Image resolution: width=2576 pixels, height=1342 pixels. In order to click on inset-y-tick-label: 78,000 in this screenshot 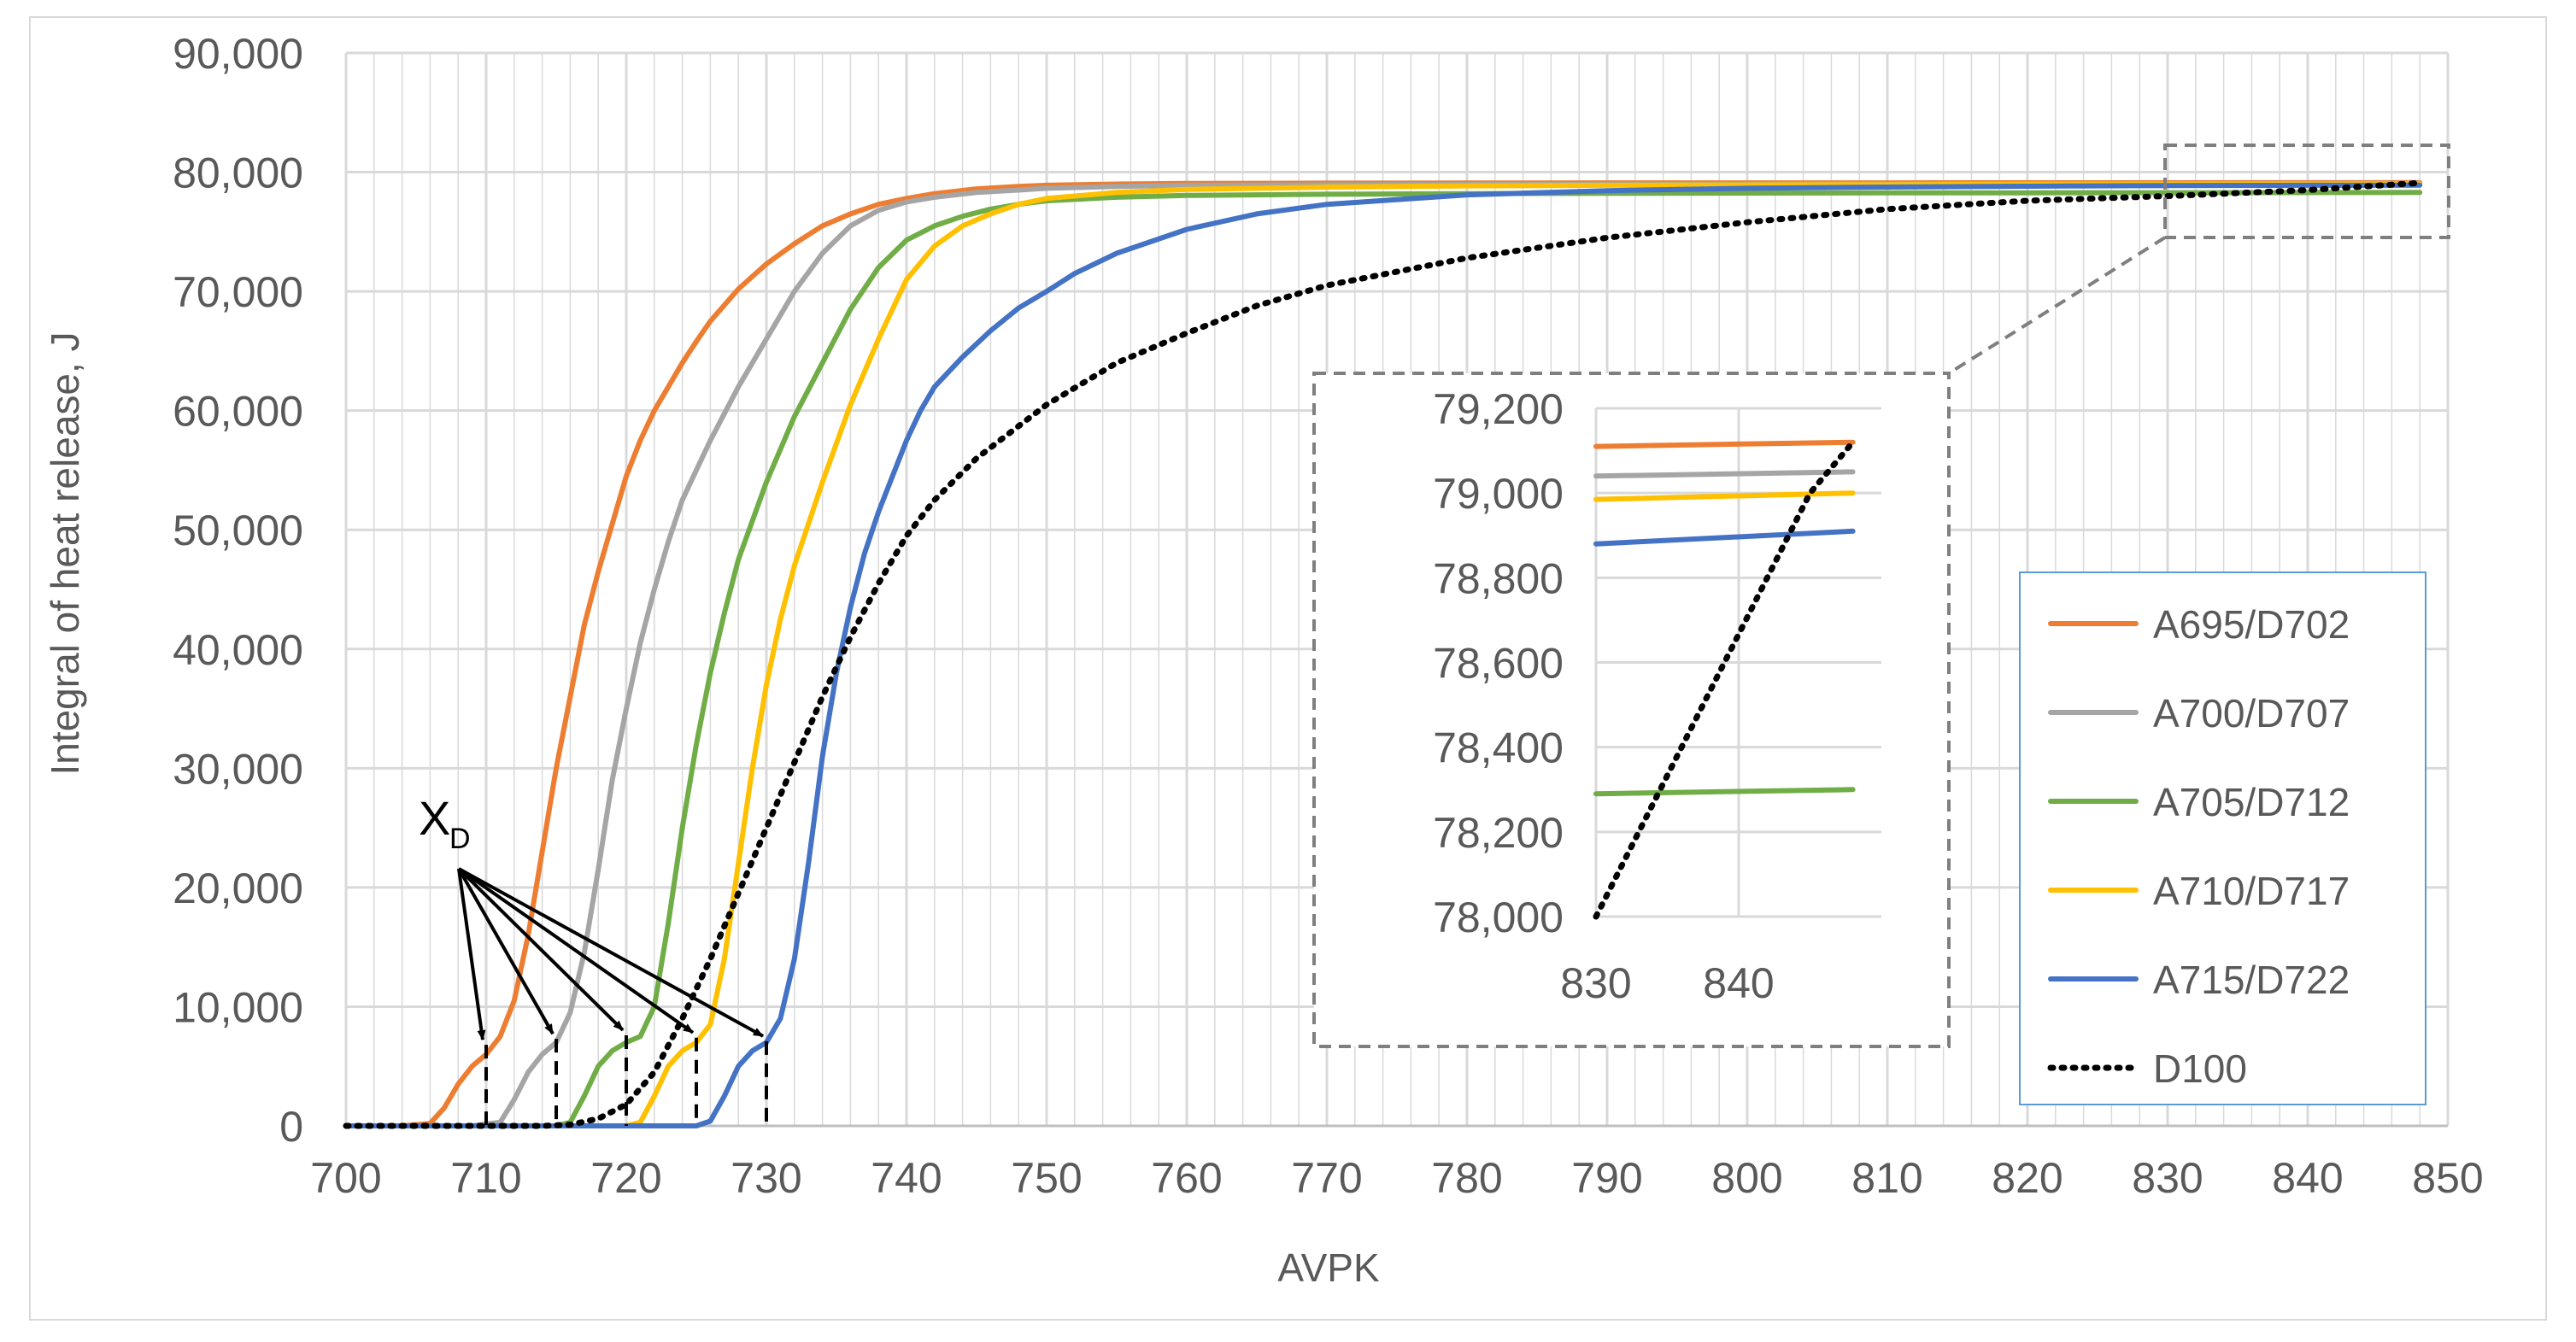, I will do `click(1498, 917)`.